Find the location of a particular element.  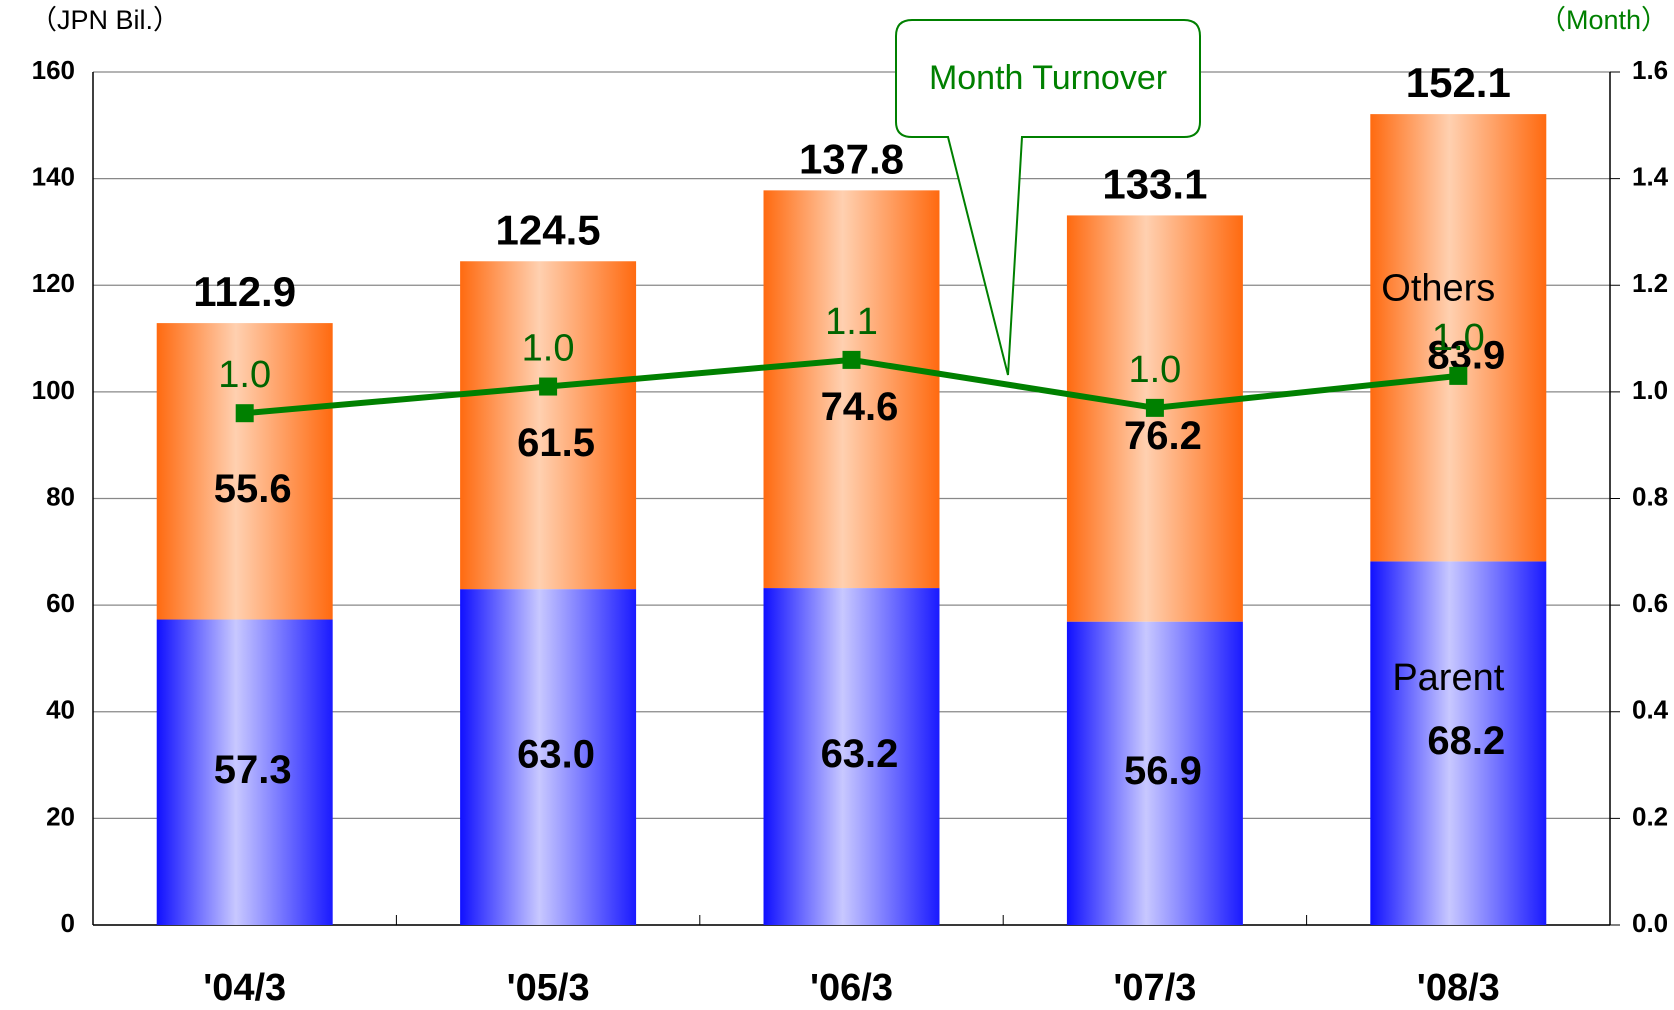

segment-label: 57.3 is located at coordinates (253, 770).